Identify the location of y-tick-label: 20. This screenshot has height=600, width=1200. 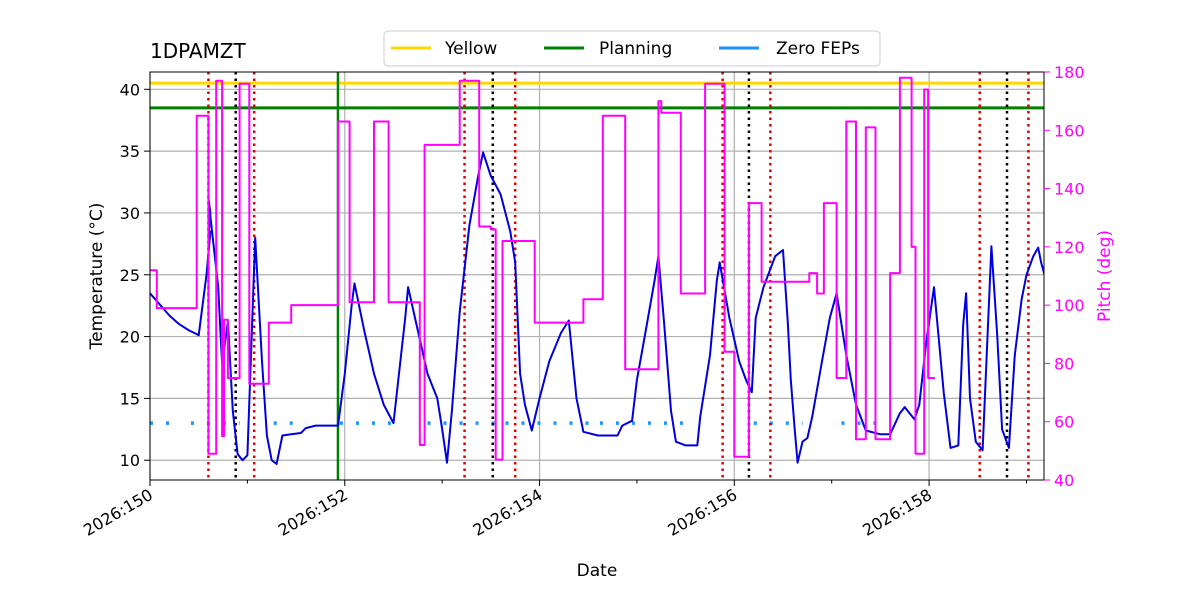
(130, 337).